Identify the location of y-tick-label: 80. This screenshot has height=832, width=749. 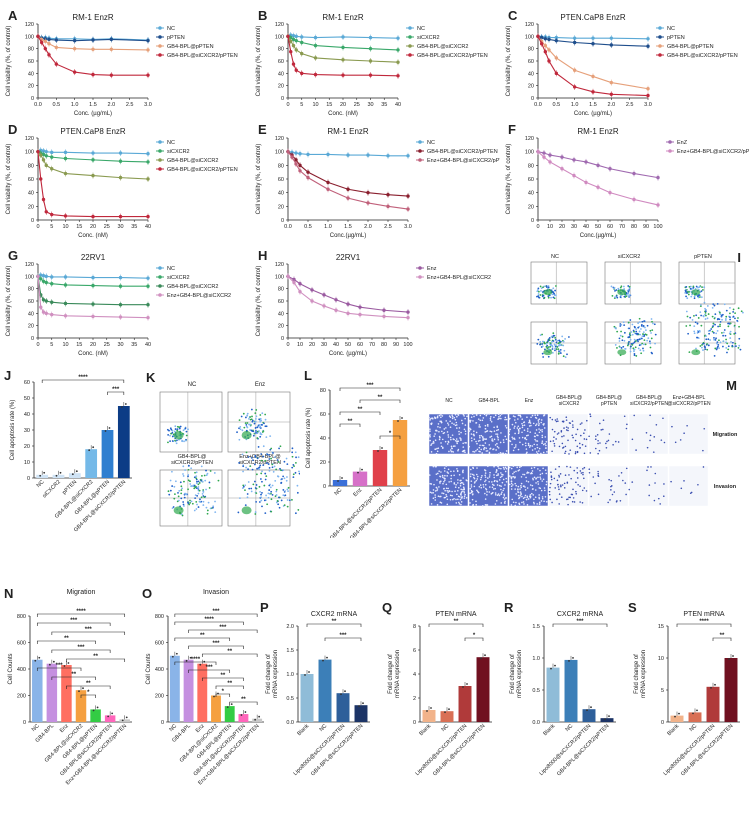
(31, 290).